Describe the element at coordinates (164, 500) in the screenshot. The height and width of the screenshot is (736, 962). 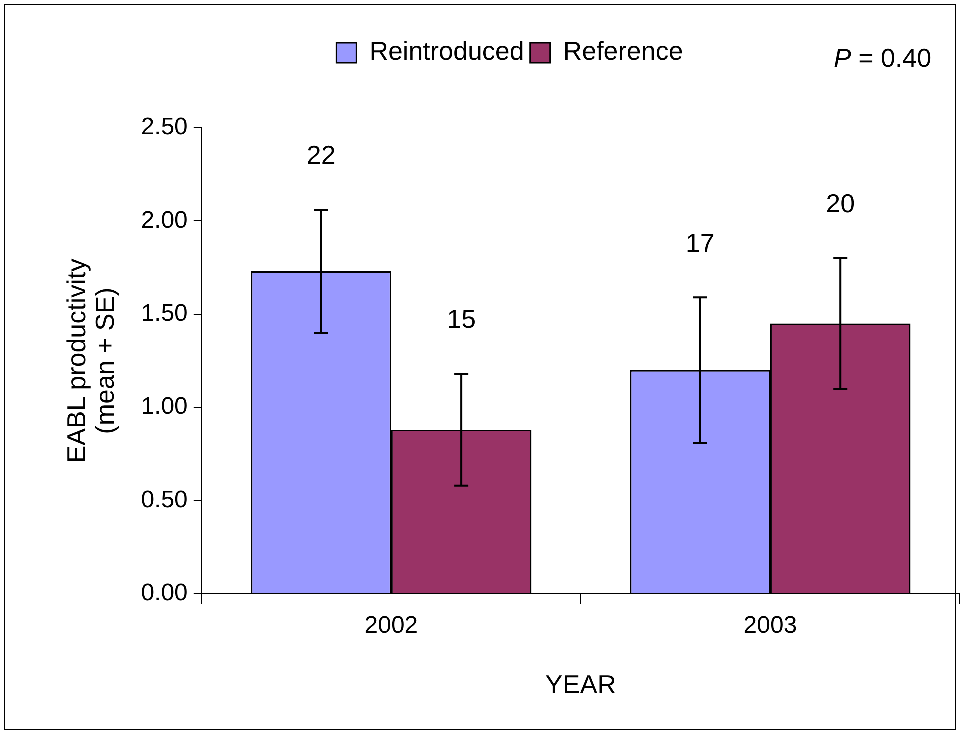
I see `y-tick-label: 0.50` at that location.